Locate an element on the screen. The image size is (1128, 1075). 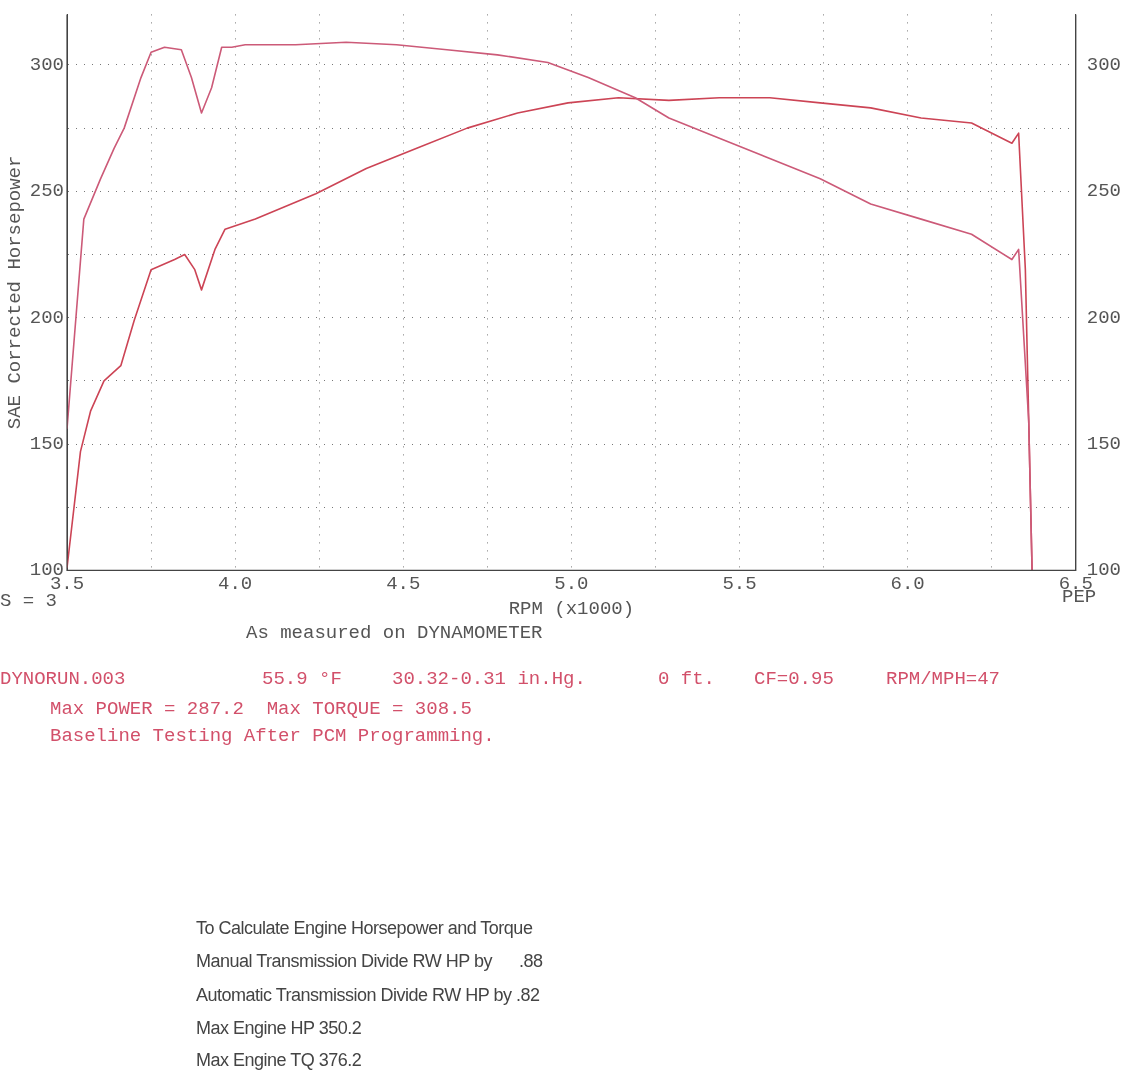
y-tick-label: 150 is located at coordinates (47, 444).